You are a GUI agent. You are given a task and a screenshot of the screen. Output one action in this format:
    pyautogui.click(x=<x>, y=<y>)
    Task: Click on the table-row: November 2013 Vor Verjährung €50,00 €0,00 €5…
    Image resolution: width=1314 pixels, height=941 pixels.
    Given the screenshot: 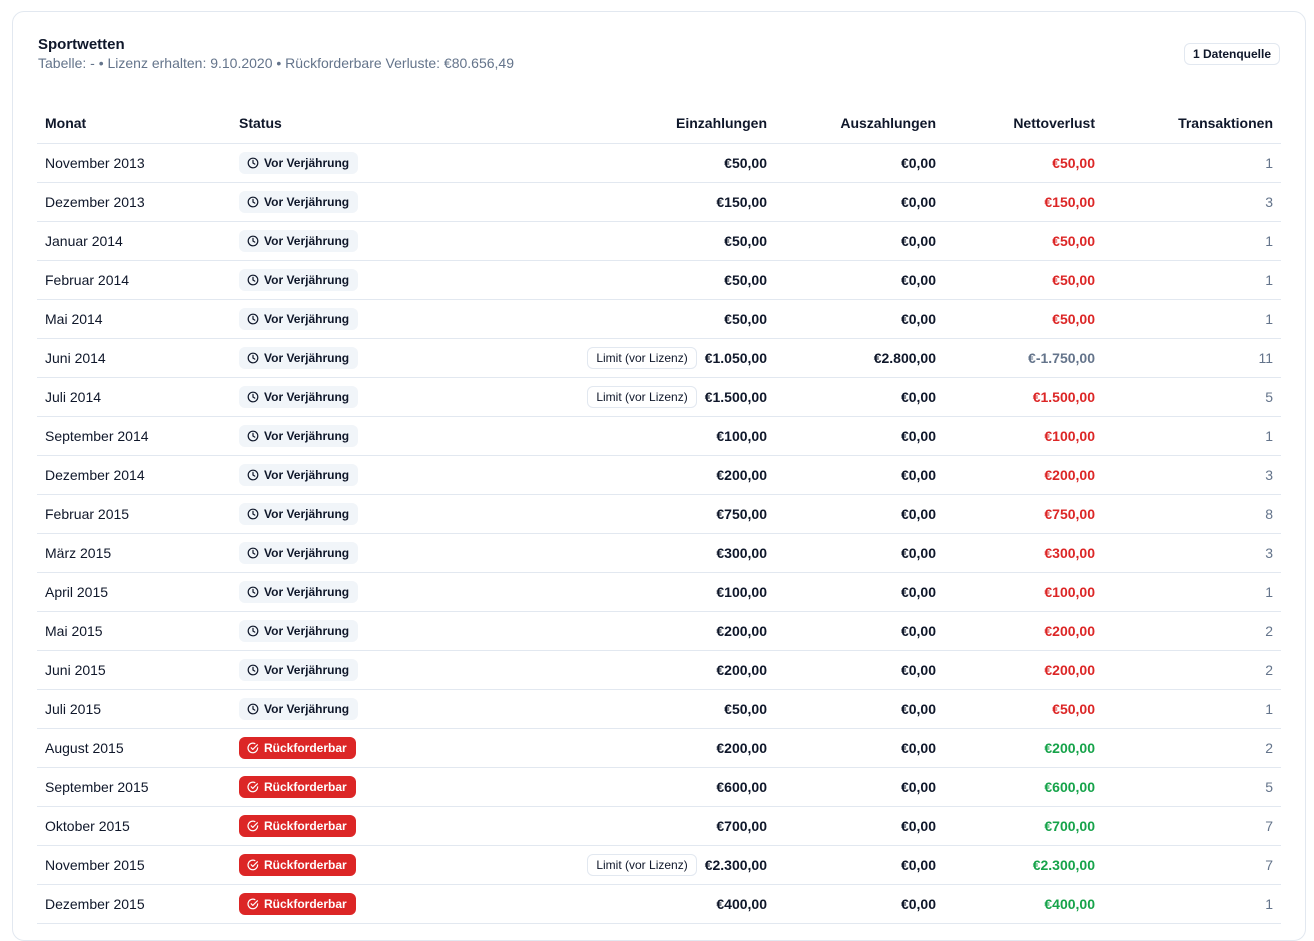 What is the action you would take?
    pyautogui.click(x=659, y=163)
    